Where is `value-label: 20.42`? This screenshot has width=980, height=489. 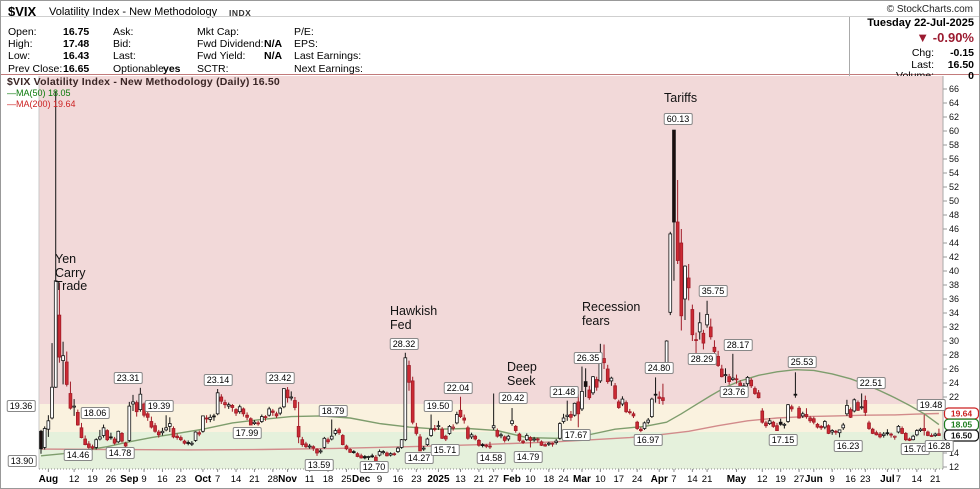
value-label: 20.42 is located at coordinates (513, 398).